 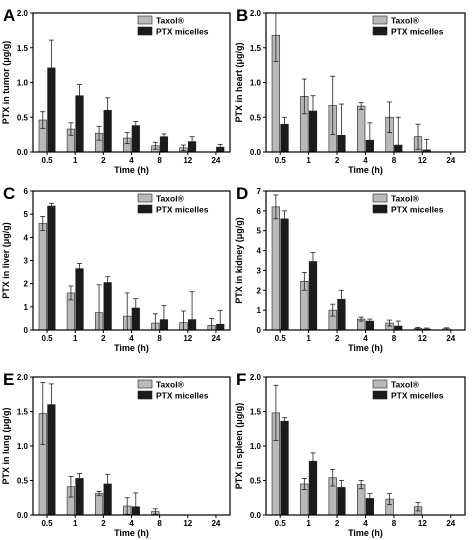 What do you see at coordinates (6, 83) in the screenshot?
I see `y-axis-label: PTX in tumor (μg/g)` at bounding box center [6, 83].